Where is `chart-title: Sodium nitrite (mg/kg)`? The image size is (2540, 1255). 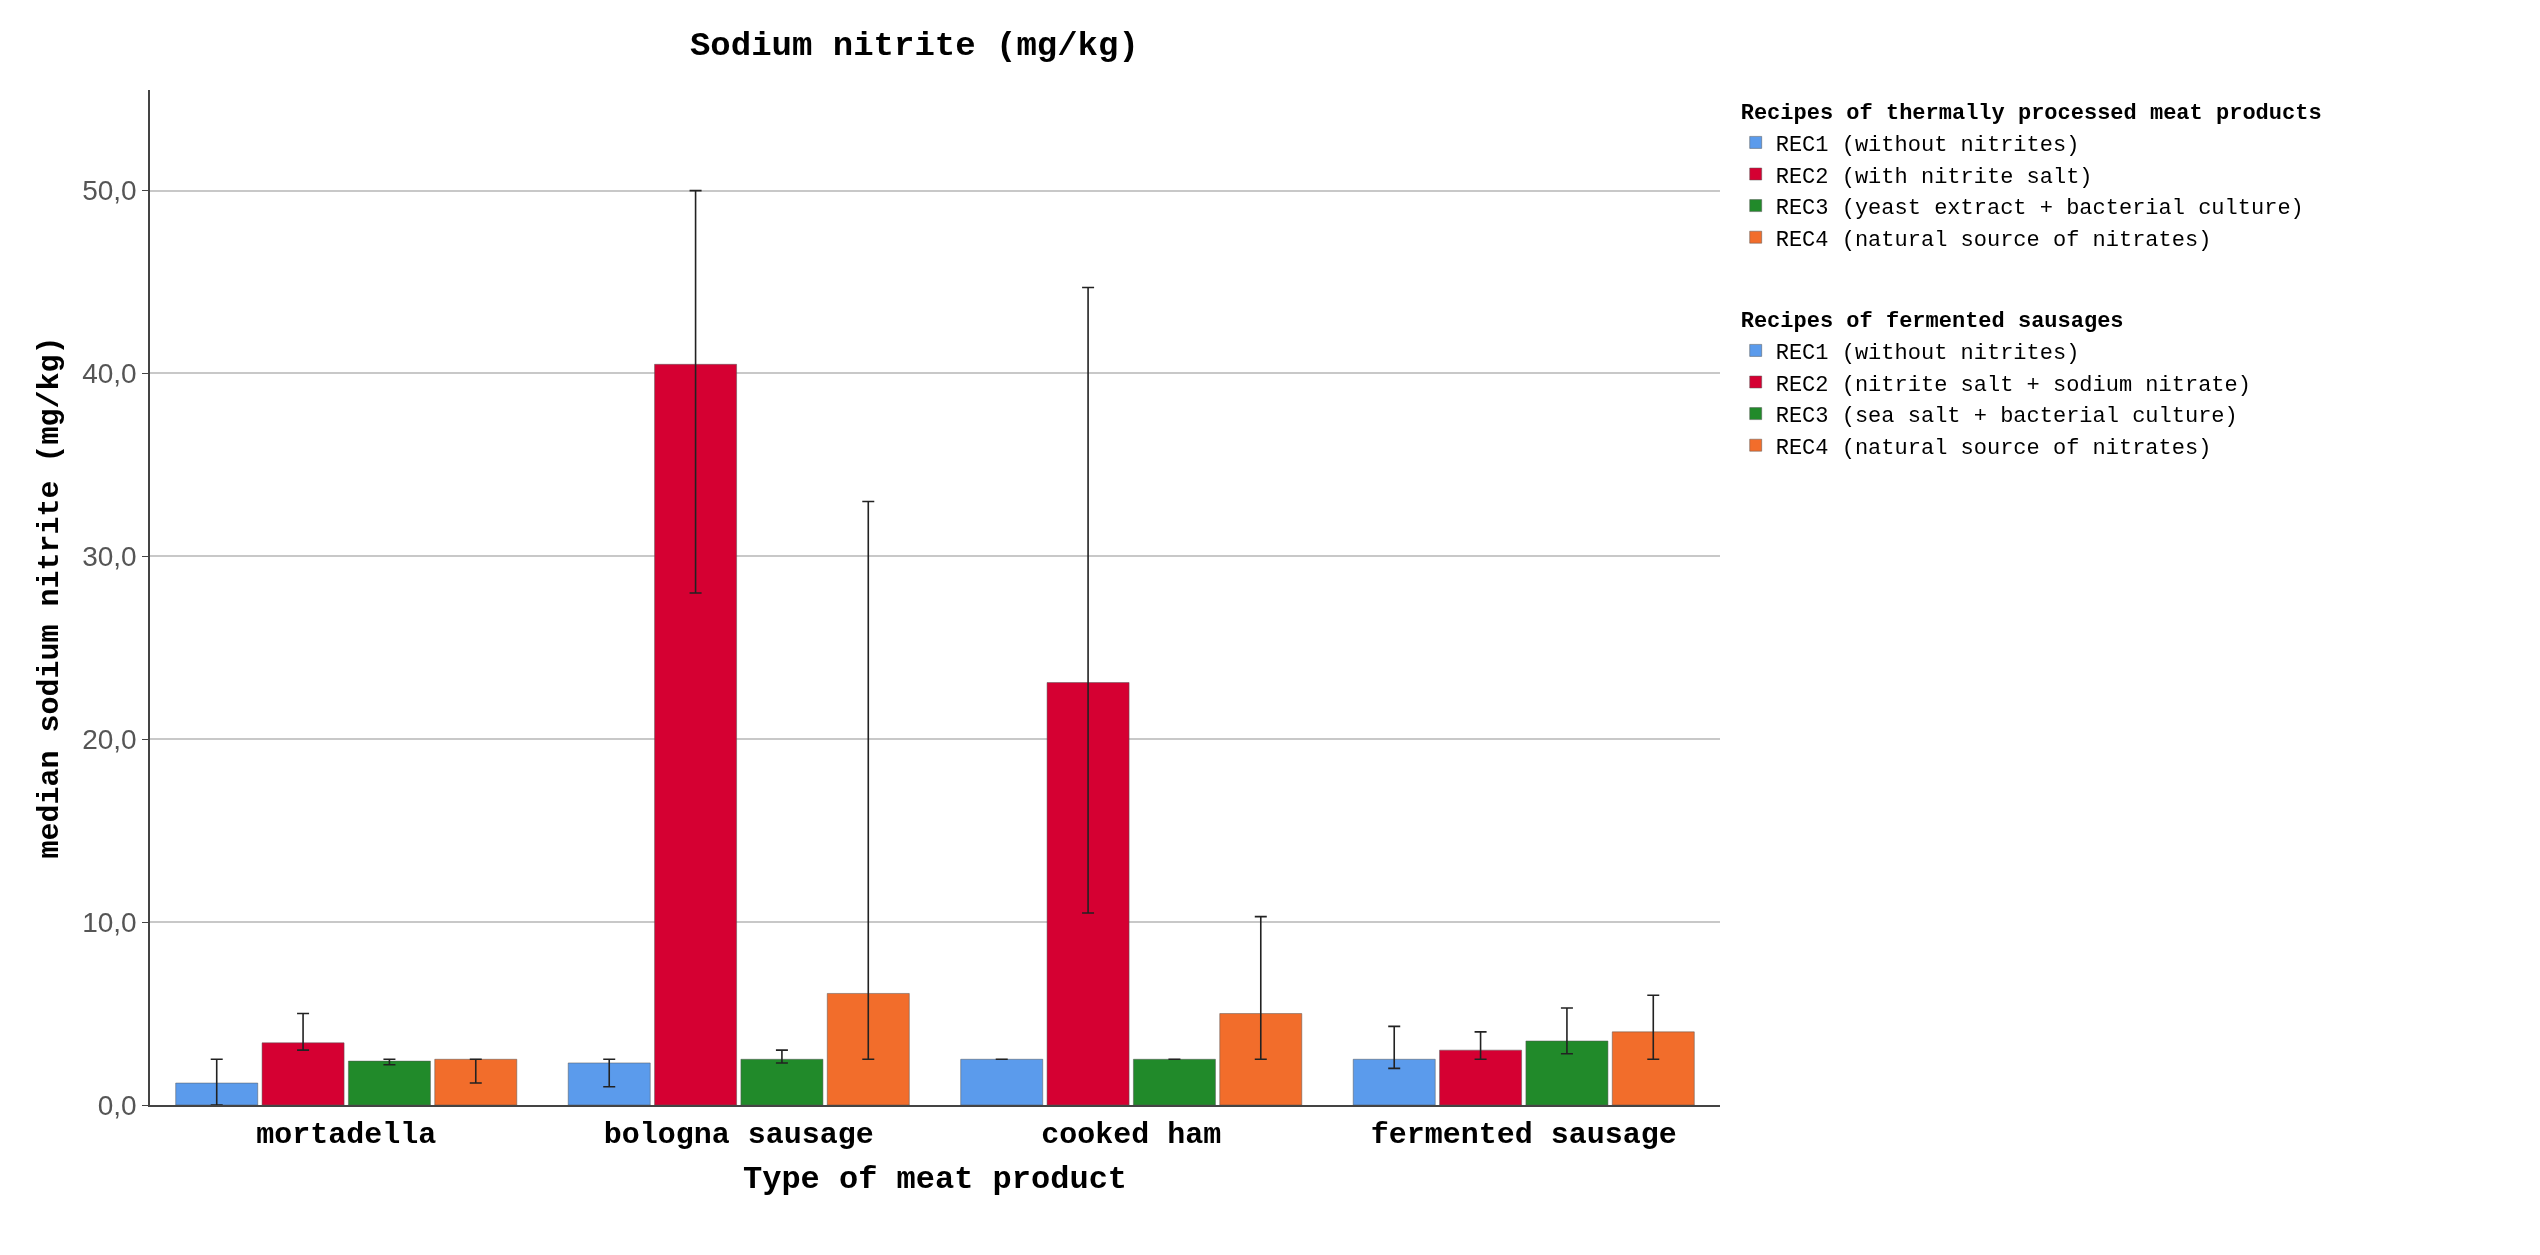
chart-title: Sodium nitrite (mg/kg) is located at coordinates (914, 46).